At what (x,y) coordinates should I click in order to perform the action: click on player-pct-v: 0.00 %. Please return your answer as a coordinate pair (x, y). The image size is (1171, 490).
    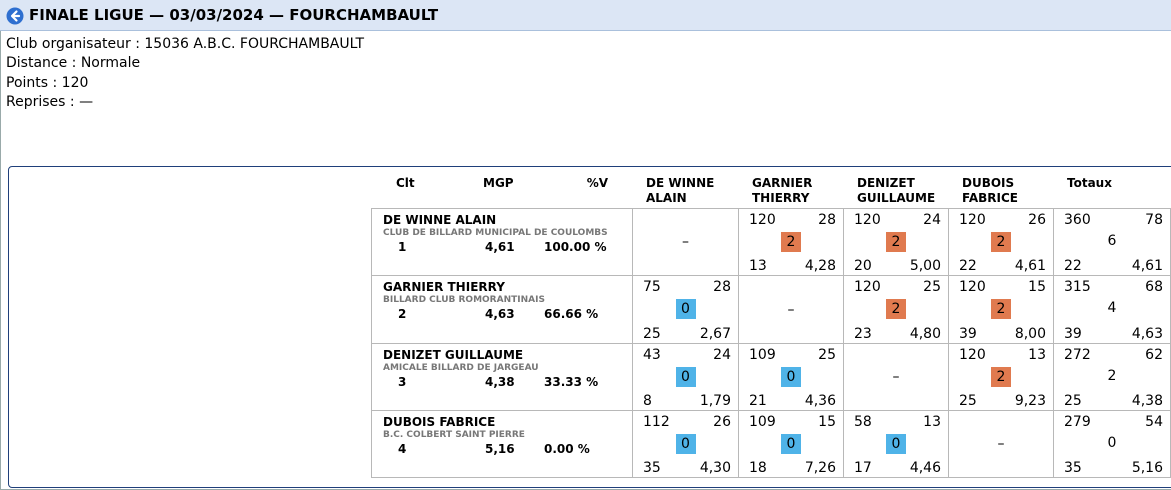
    Looking at the image, I should click on (567, 449).